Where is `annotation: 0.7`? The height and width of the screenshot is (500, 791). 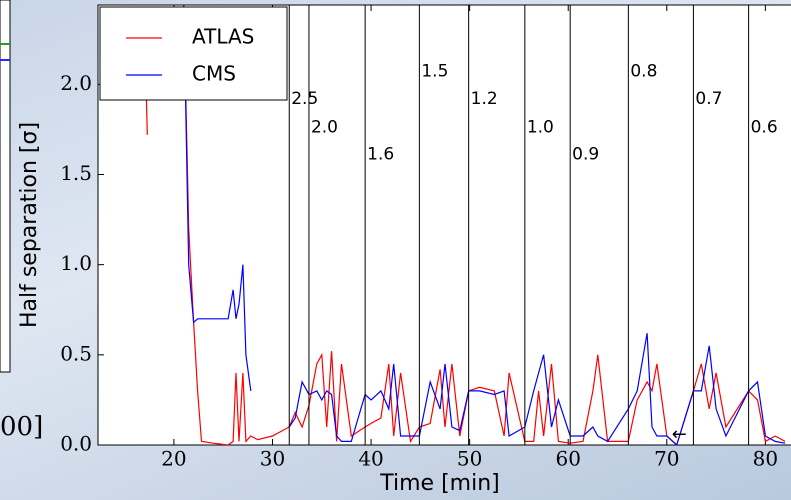
annotation: 0.7 is located at coordinates (708, 99).